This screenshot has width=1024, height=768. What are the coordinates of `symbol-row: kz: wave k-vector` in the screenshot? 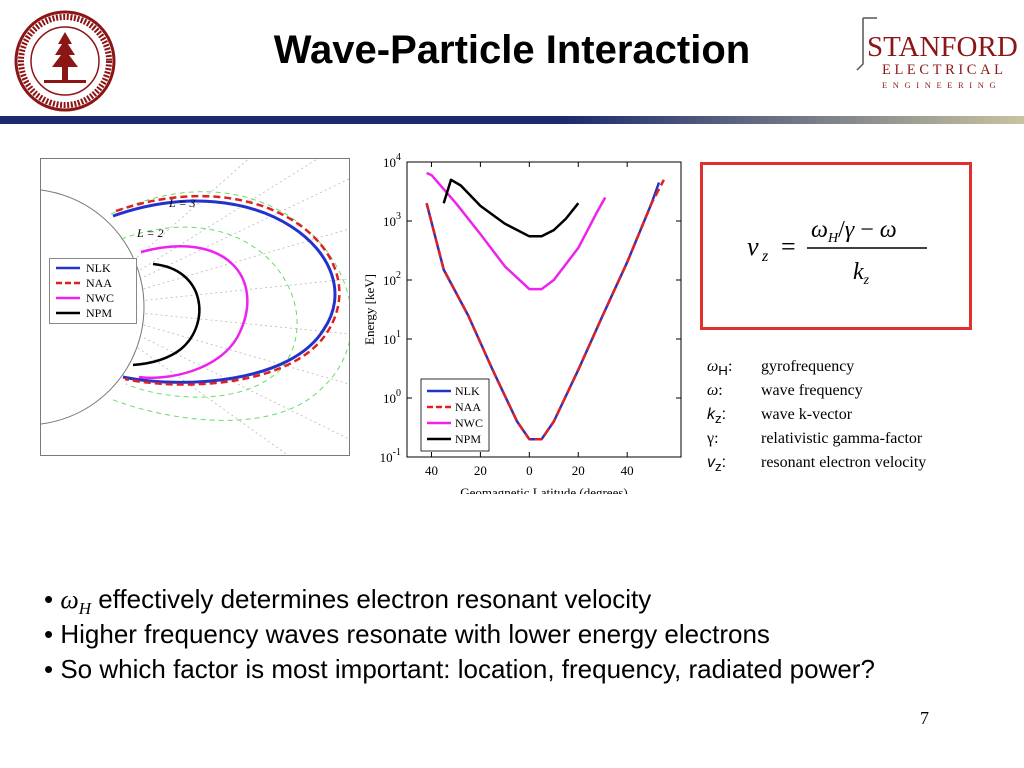 It's located at (857, 415).